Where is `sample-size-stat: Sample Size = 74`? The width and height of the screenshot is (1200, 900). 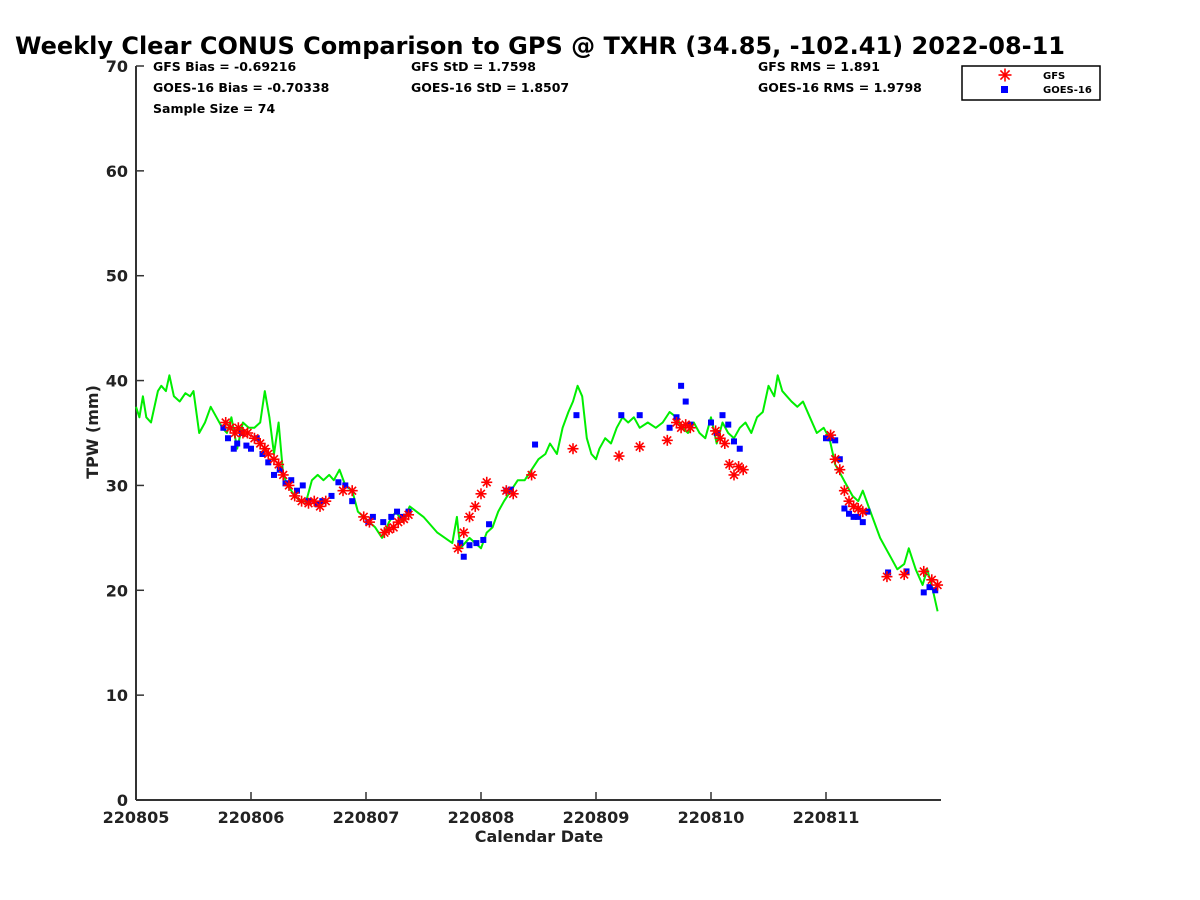 sample-size-stat: Sample Size = 74 is located at coordinates (214, 108).